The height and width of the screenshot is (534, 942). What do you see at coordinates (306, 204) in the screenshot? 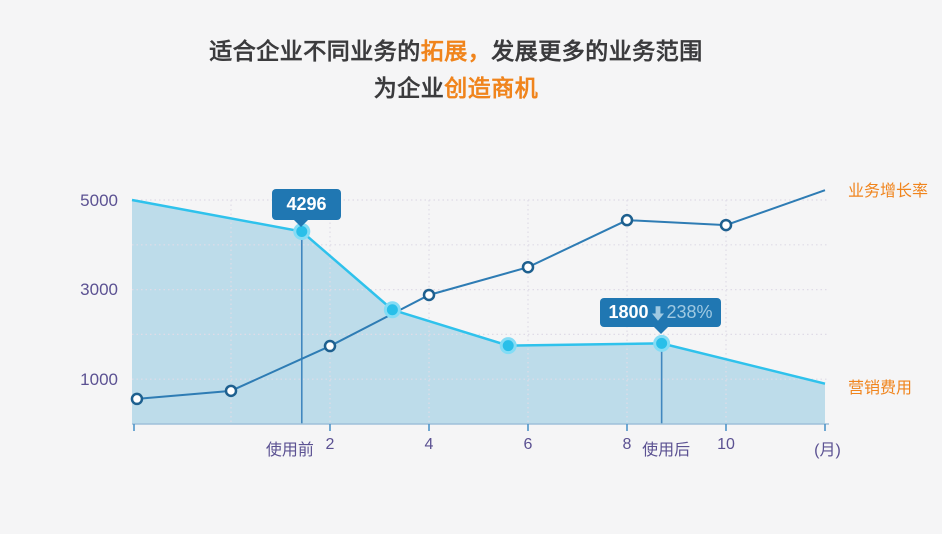
I see `tooltip-value: 4296` at bounding box center [306, 204].